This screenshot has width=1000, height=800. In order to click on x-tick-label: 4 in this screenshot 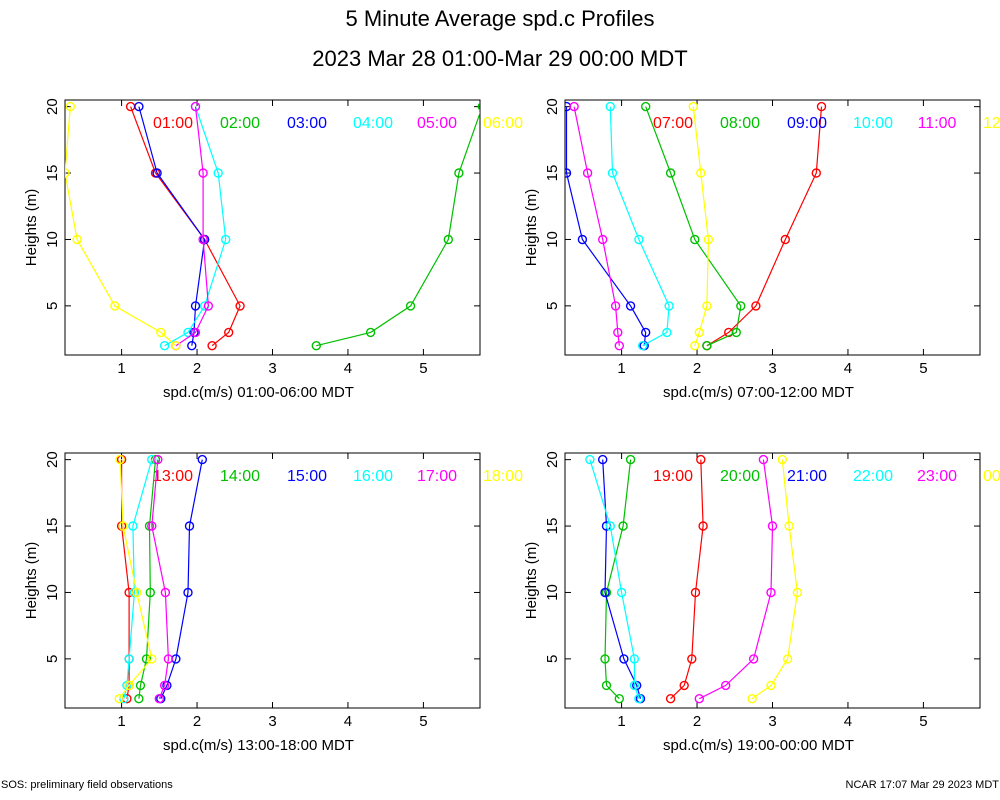, I will do `click(348, 368)`.